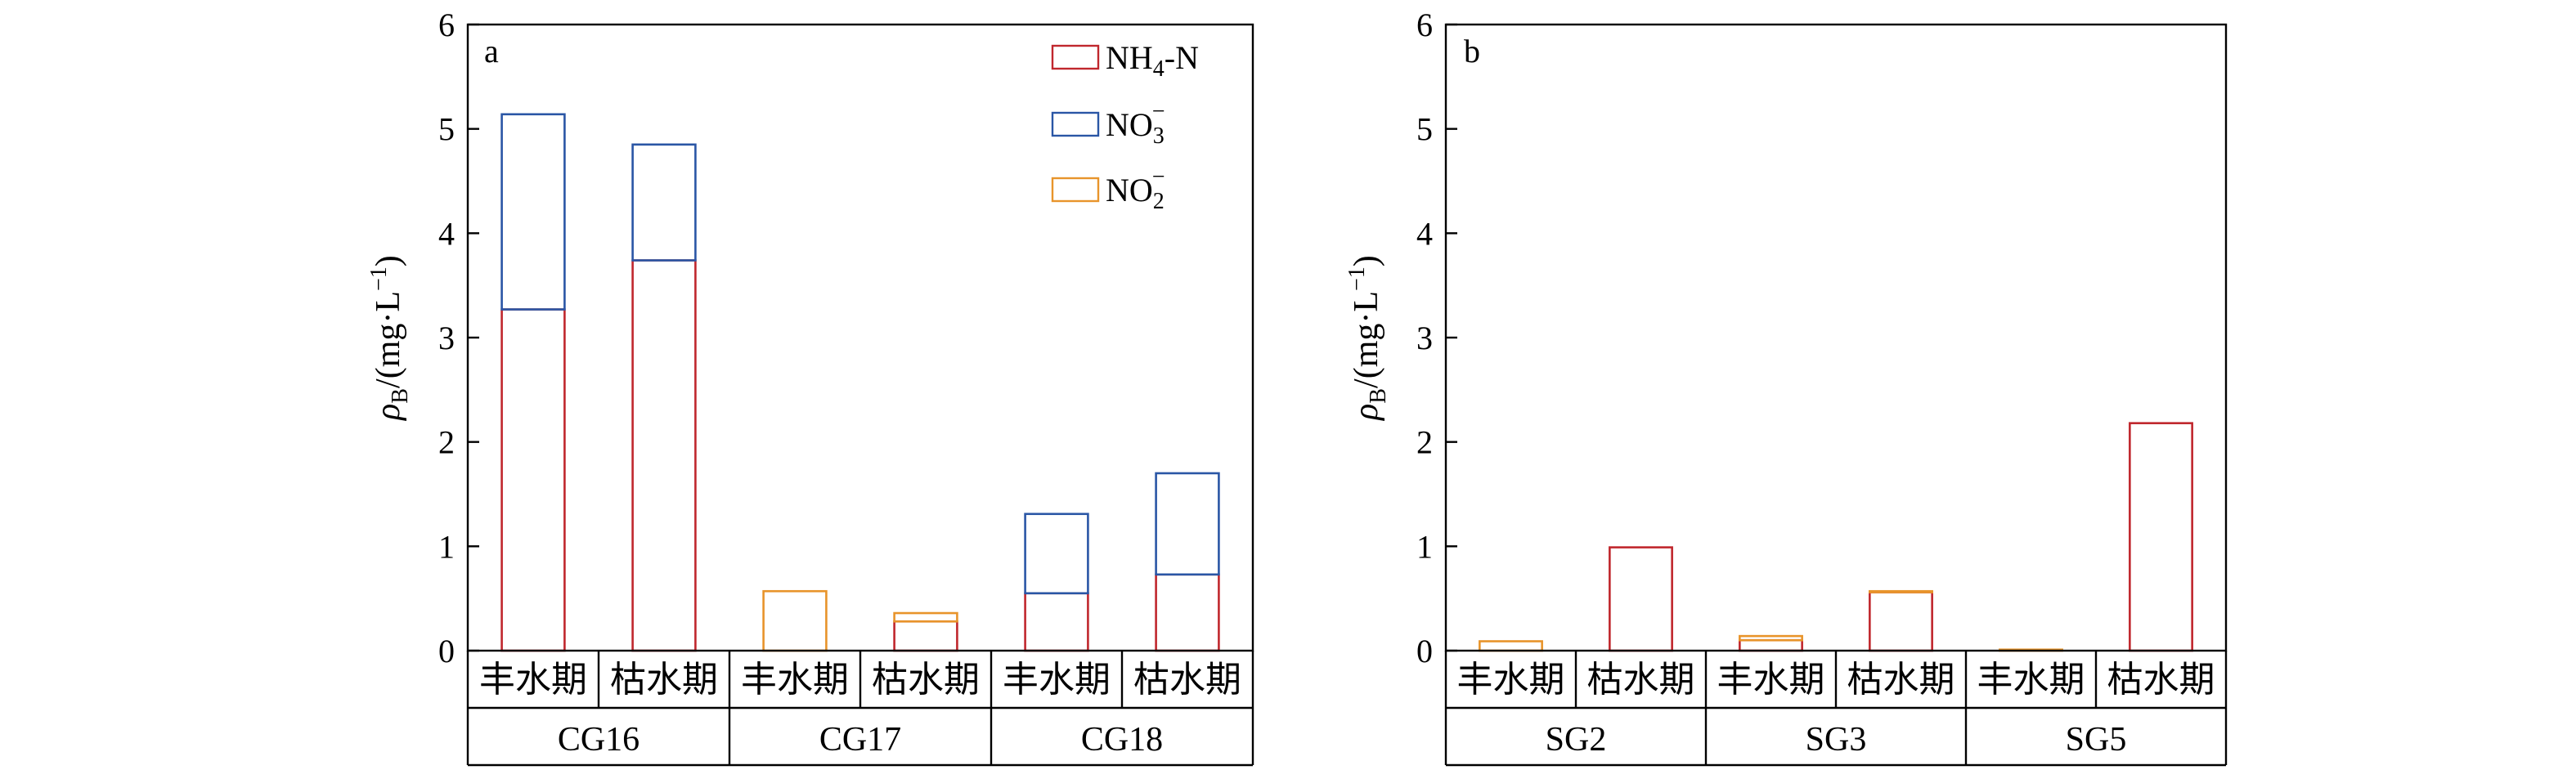  What do you see at coordinates (1436, 338) in the screenshot?
I see `y-ticks-b: 0 1 2 3 4 5 6` at bounding box center [1436, 338].